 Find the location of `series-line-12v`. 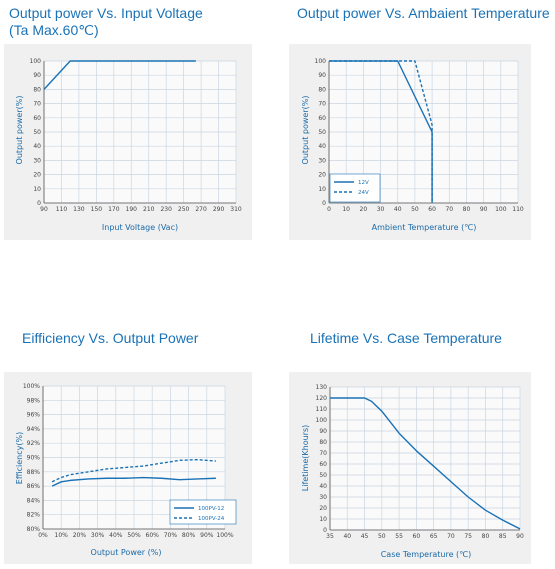

series-line-12v is located at coordinates (381, 131).